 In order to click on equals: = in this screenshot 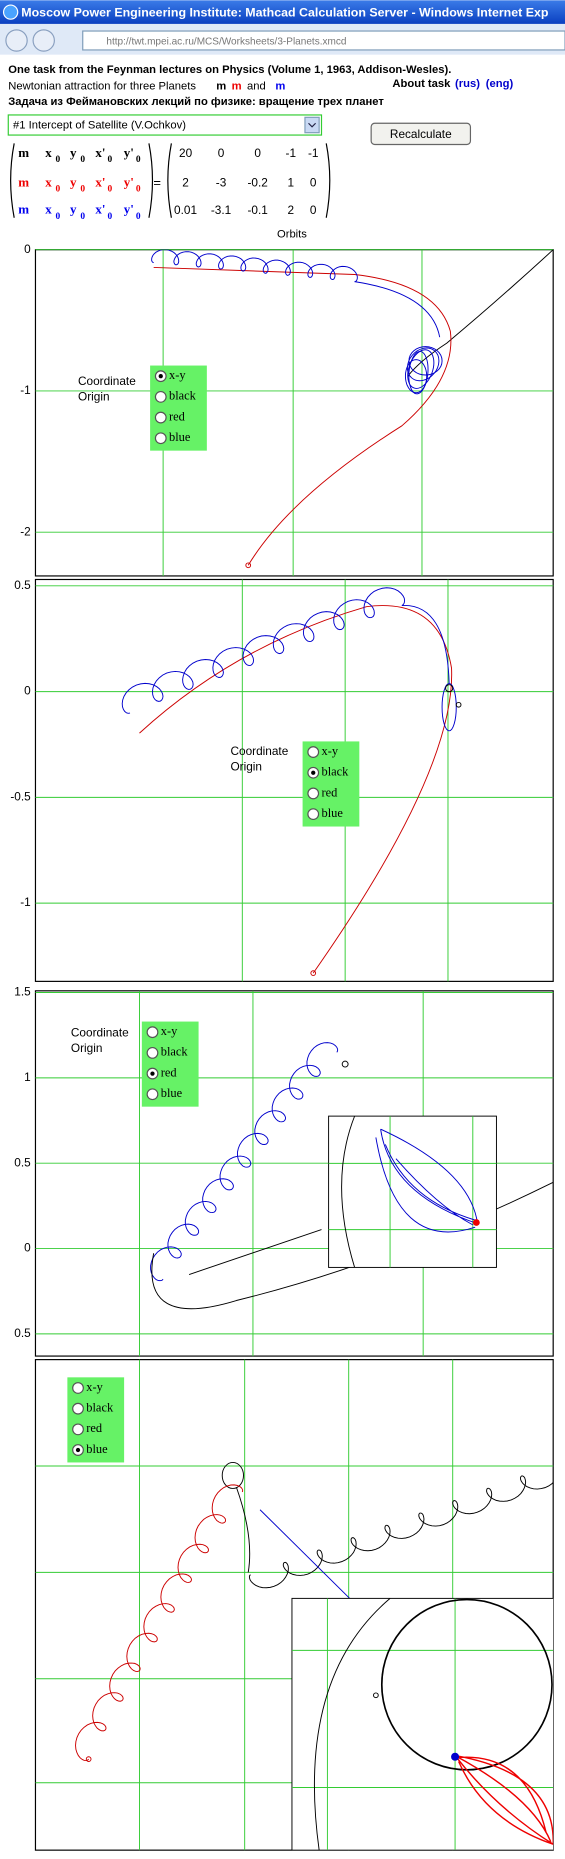, I will do `click(157, 182)`.